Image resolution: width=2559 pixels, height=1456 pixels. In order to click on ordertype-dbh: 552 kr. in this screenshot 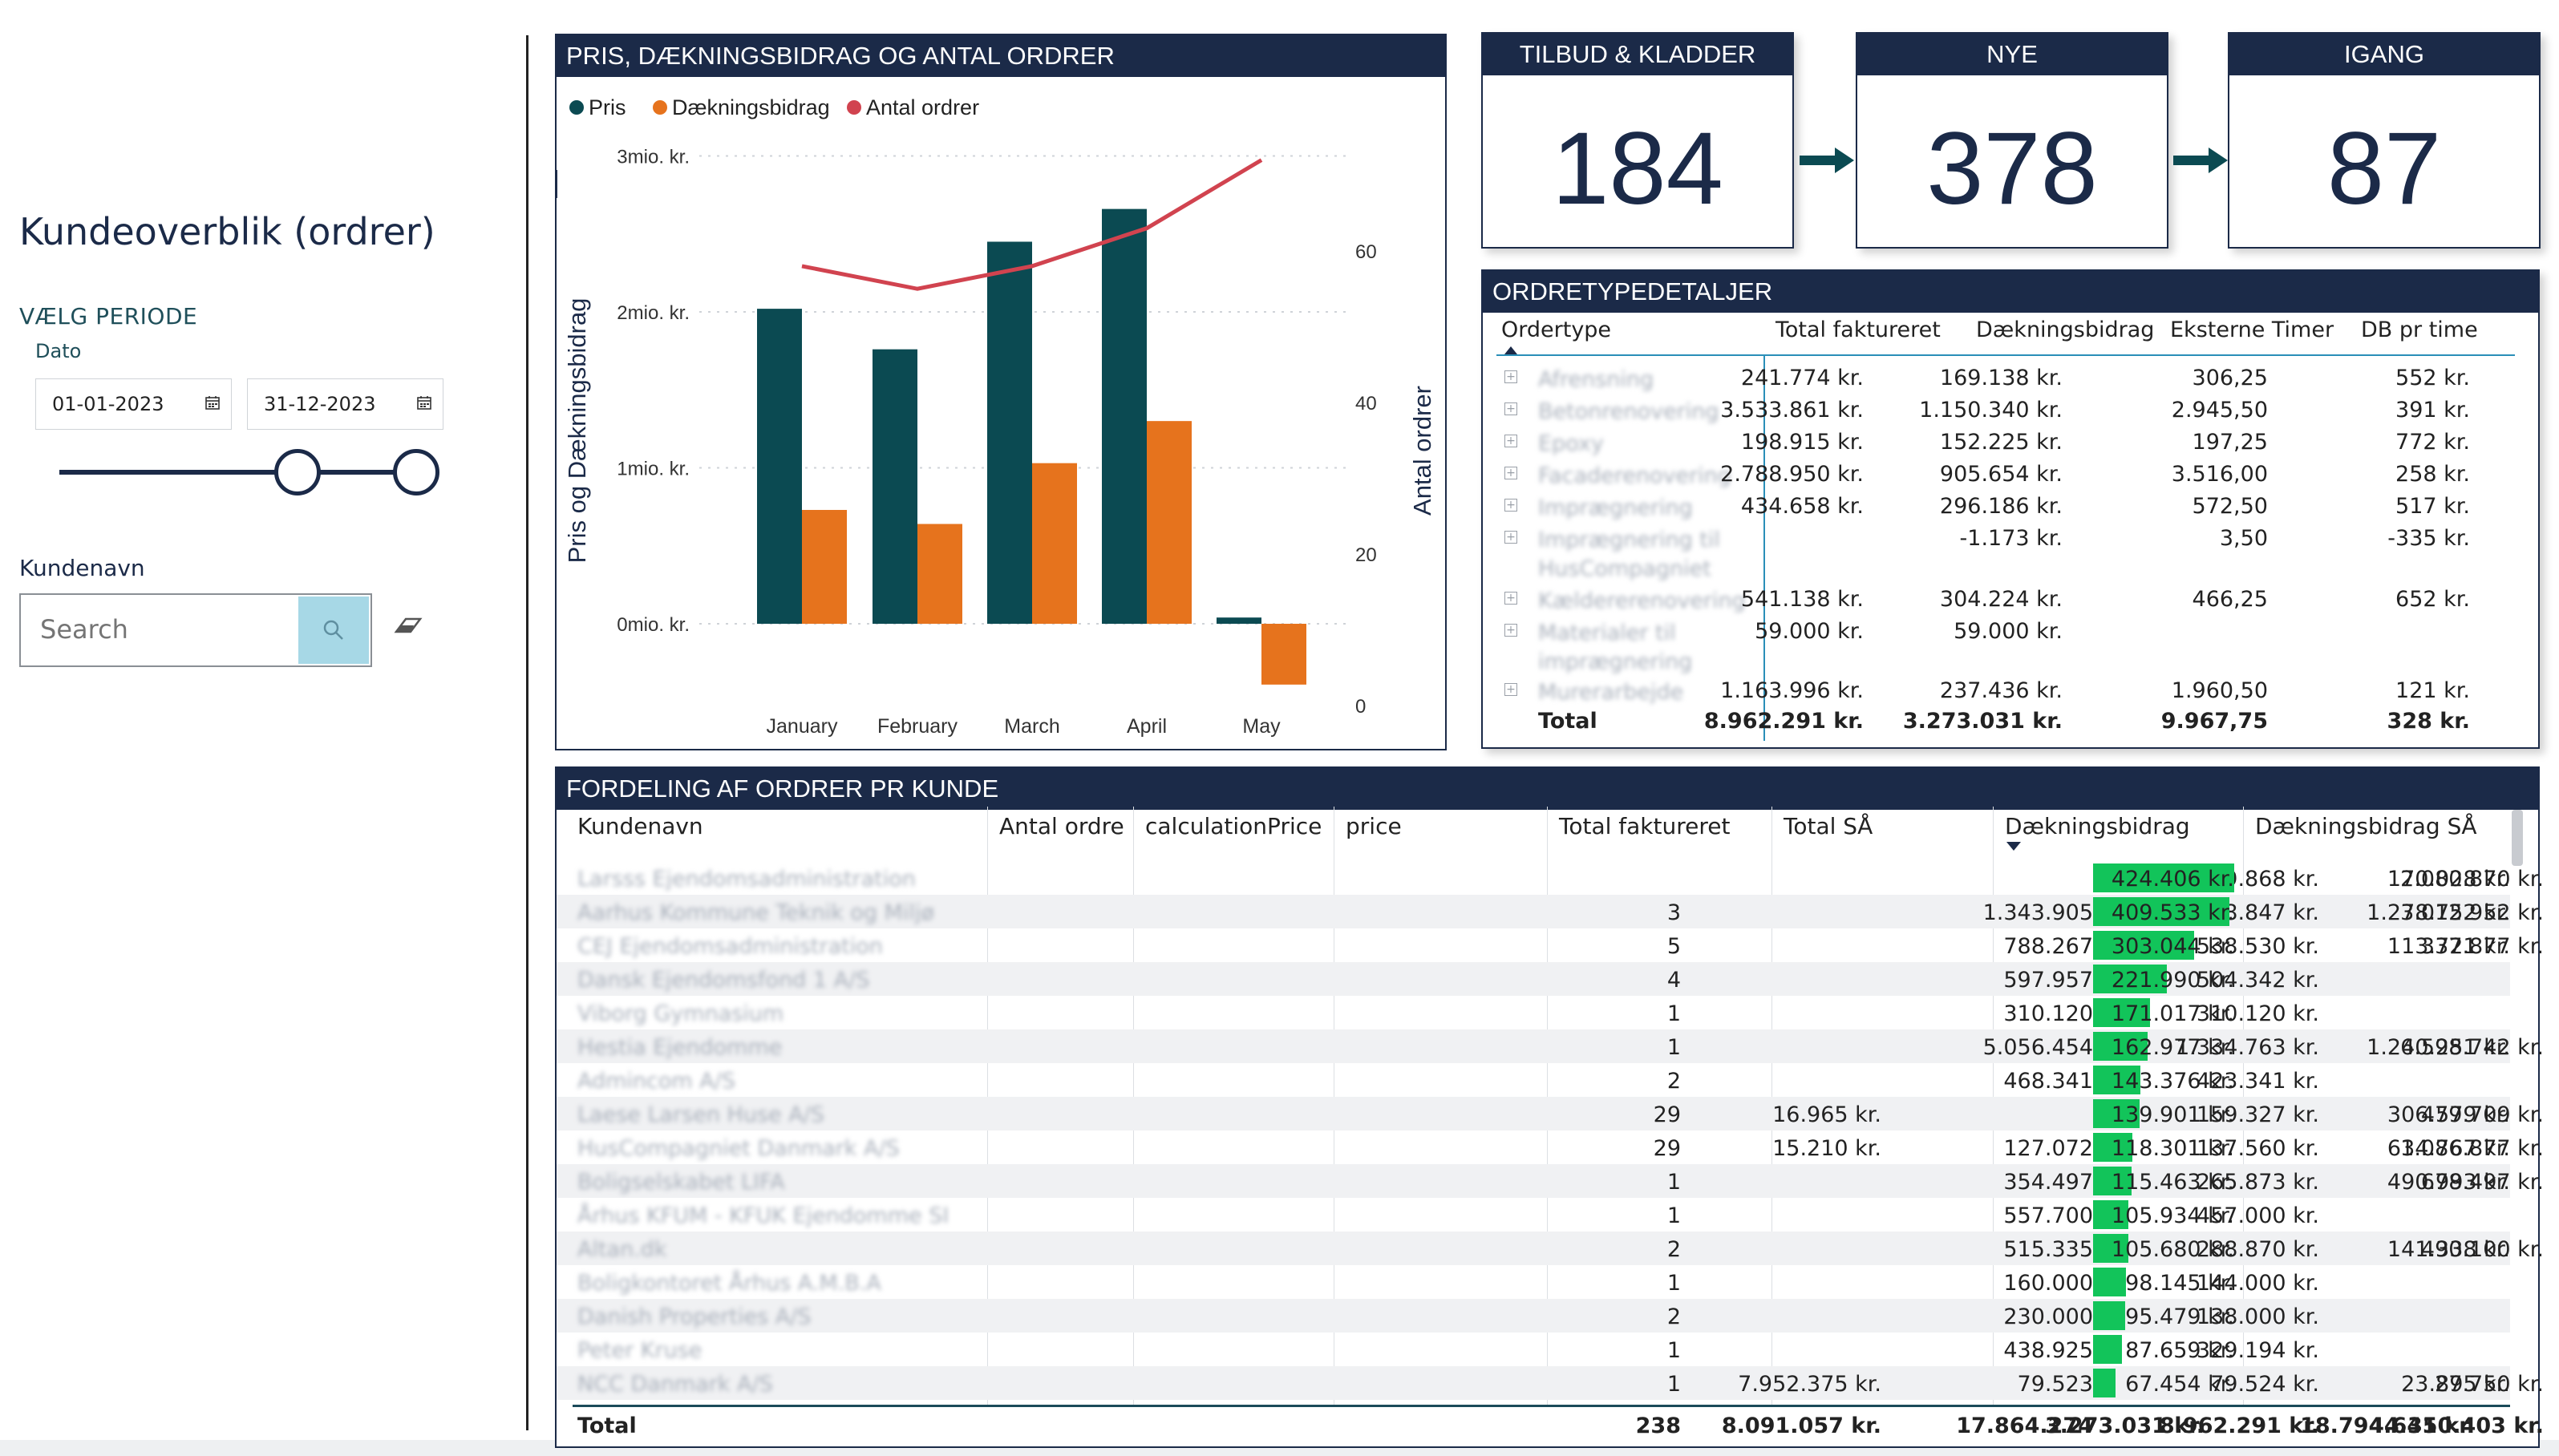, I will do `click(2432, 378)`.